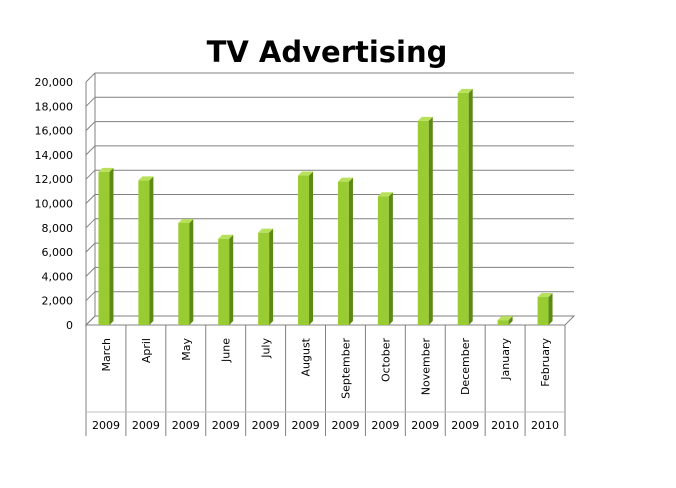  I want to click on y-tick-label: 0, so click(69, 325).